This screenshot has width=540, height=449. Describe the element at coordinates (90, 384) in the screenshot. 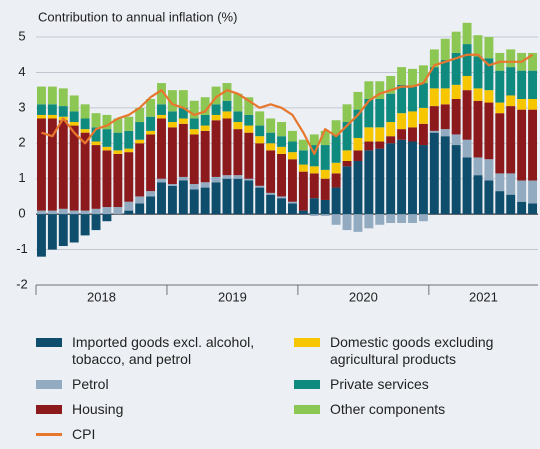

I see `legend-label: Petrol` at that location.